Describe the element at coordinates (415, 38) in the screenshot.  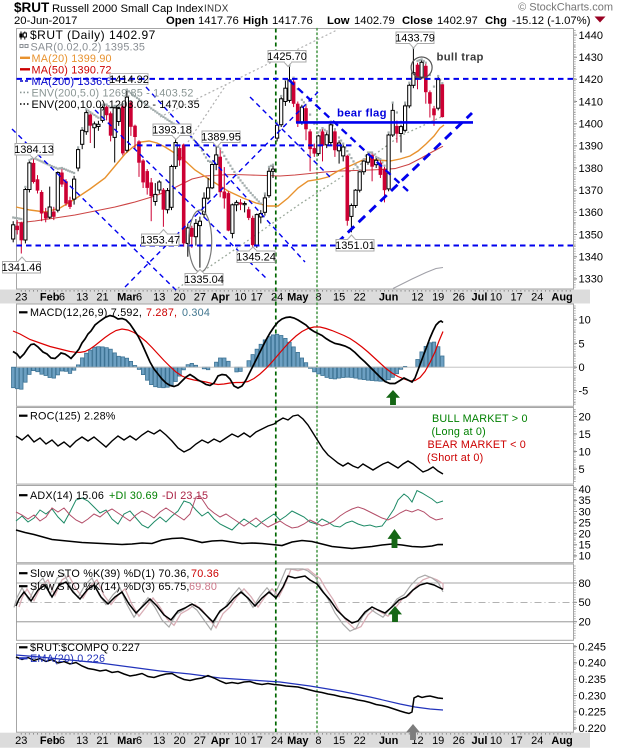
I see `svg-text: 1433.79` at that location.